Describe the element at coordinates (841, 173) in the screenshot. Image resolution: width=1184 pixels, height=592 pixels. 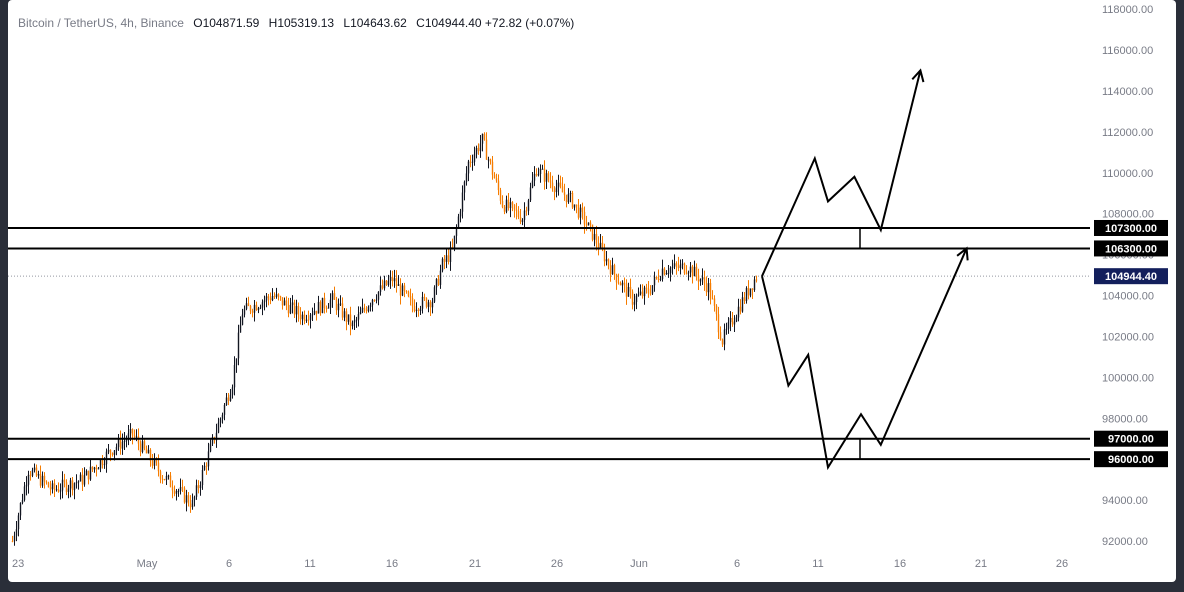
I see `projection-bullish-path` at that location.